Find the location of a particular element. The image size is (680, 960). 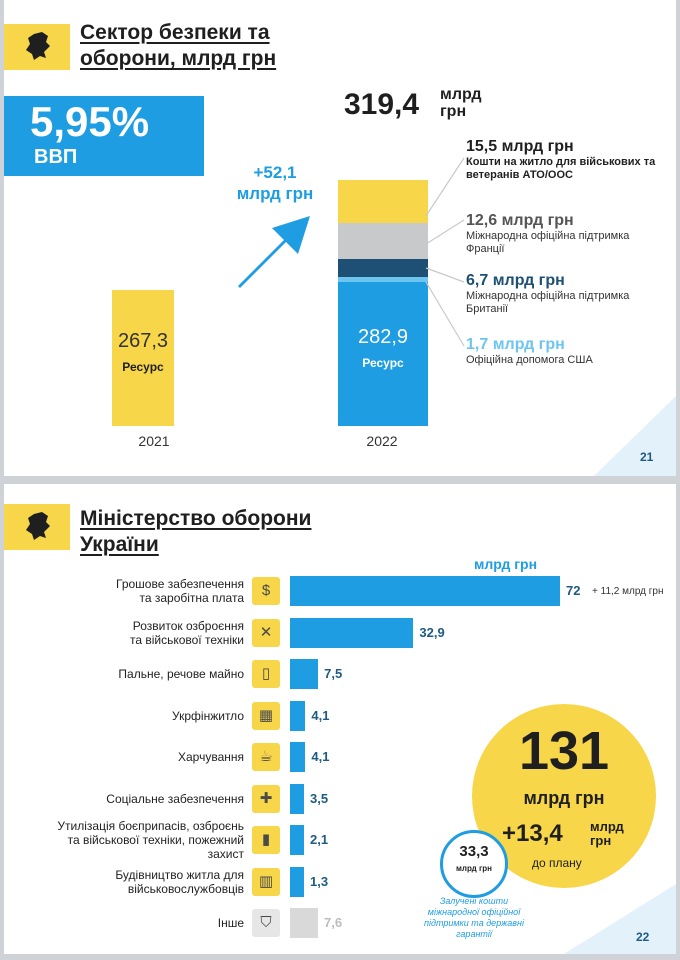

shield-icon: ⛉ is located at coordinates (266, 923).